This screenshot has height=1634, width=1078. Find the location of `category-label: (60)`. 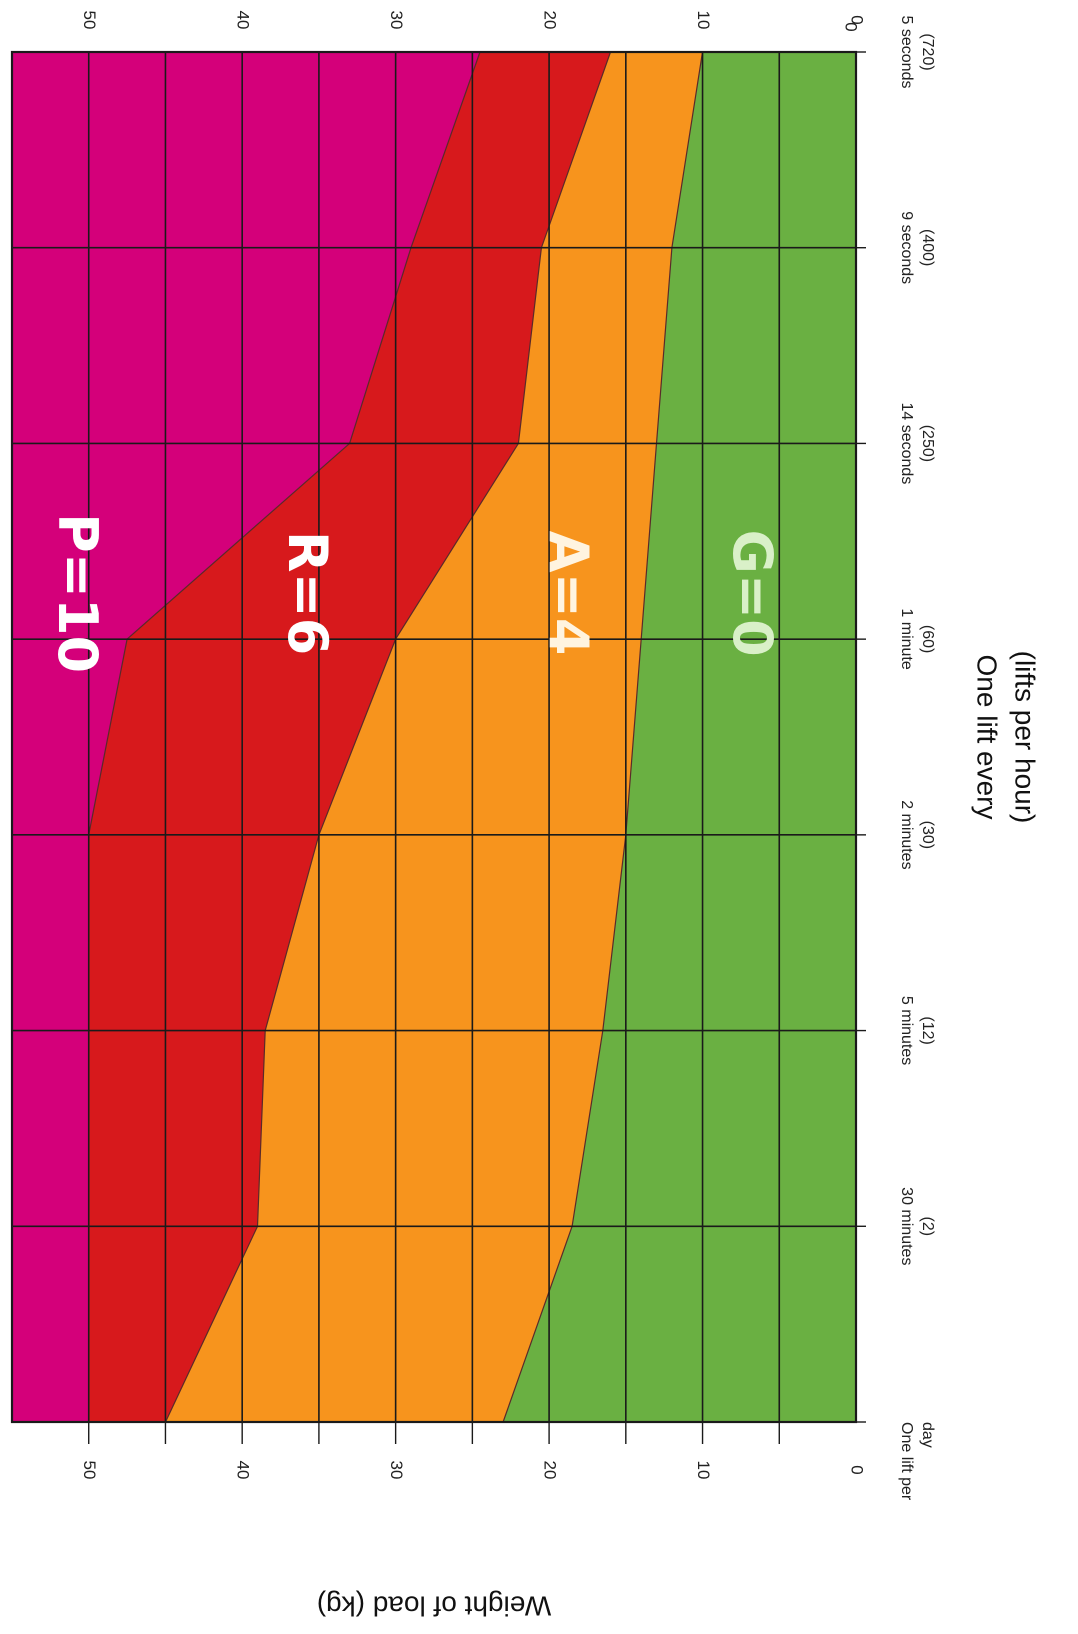

category-label: (60) is located at coordinates (927, 639).